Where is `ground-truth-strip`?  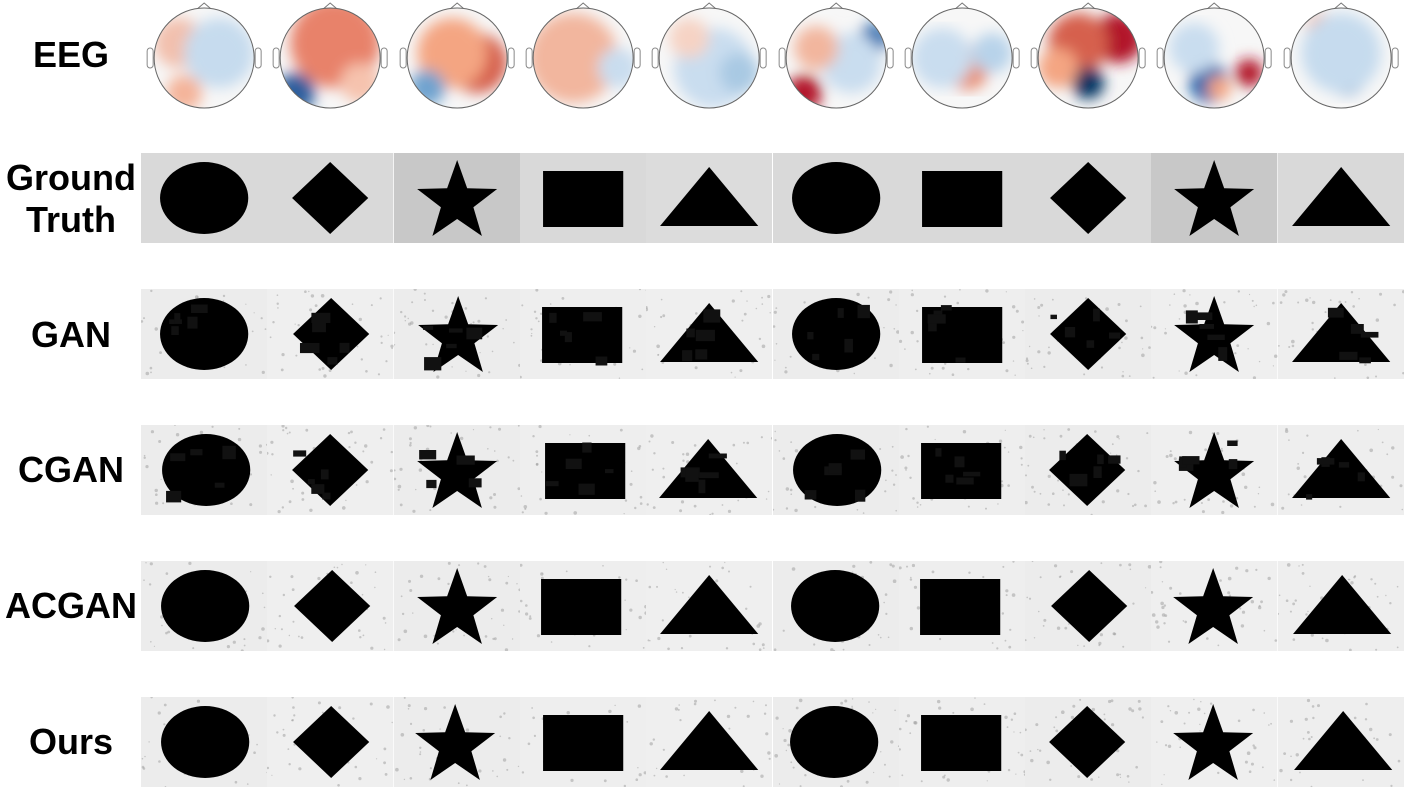
ground-truth-strip is located at coordinates (772, 198).